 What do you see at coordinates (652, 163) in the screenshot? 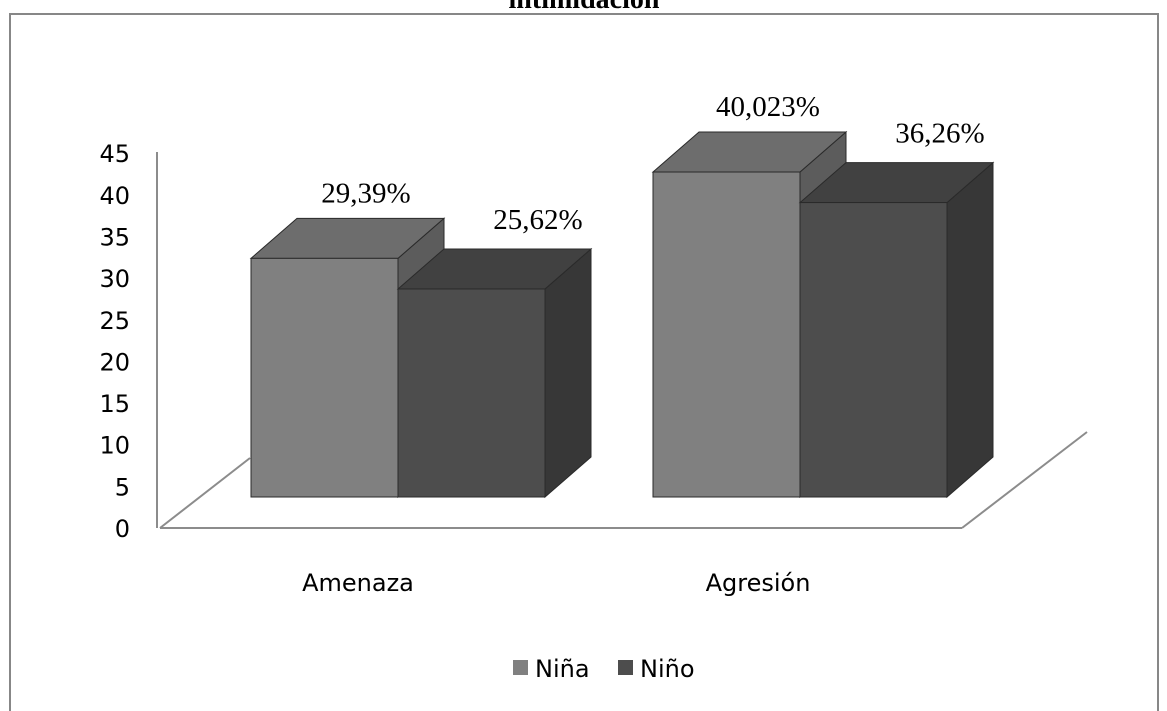
I see `data-labels: 29,39% 25,62% 40,023% 36,26%` at bounding box center [652, 163].